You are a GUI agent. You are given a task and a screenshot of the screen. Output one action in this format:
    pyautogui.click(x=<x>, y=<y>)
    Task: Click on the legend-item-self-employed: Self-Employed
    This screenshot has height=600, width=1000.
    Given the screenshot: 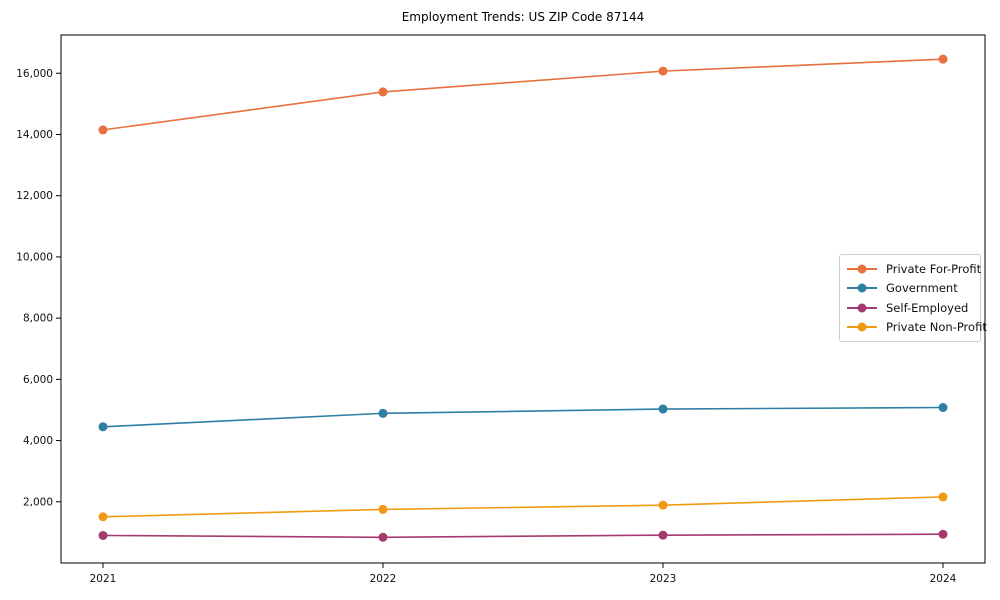 What is the action you would take?
    pyautogui.click(x=910, y=308)
    